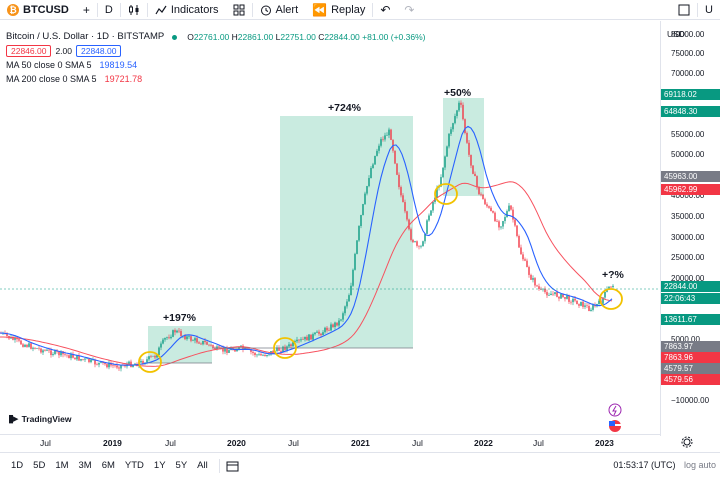 This screenshot has height=478, width=720. I want to click on rewind-icon: ⏪, so click(320, 9).